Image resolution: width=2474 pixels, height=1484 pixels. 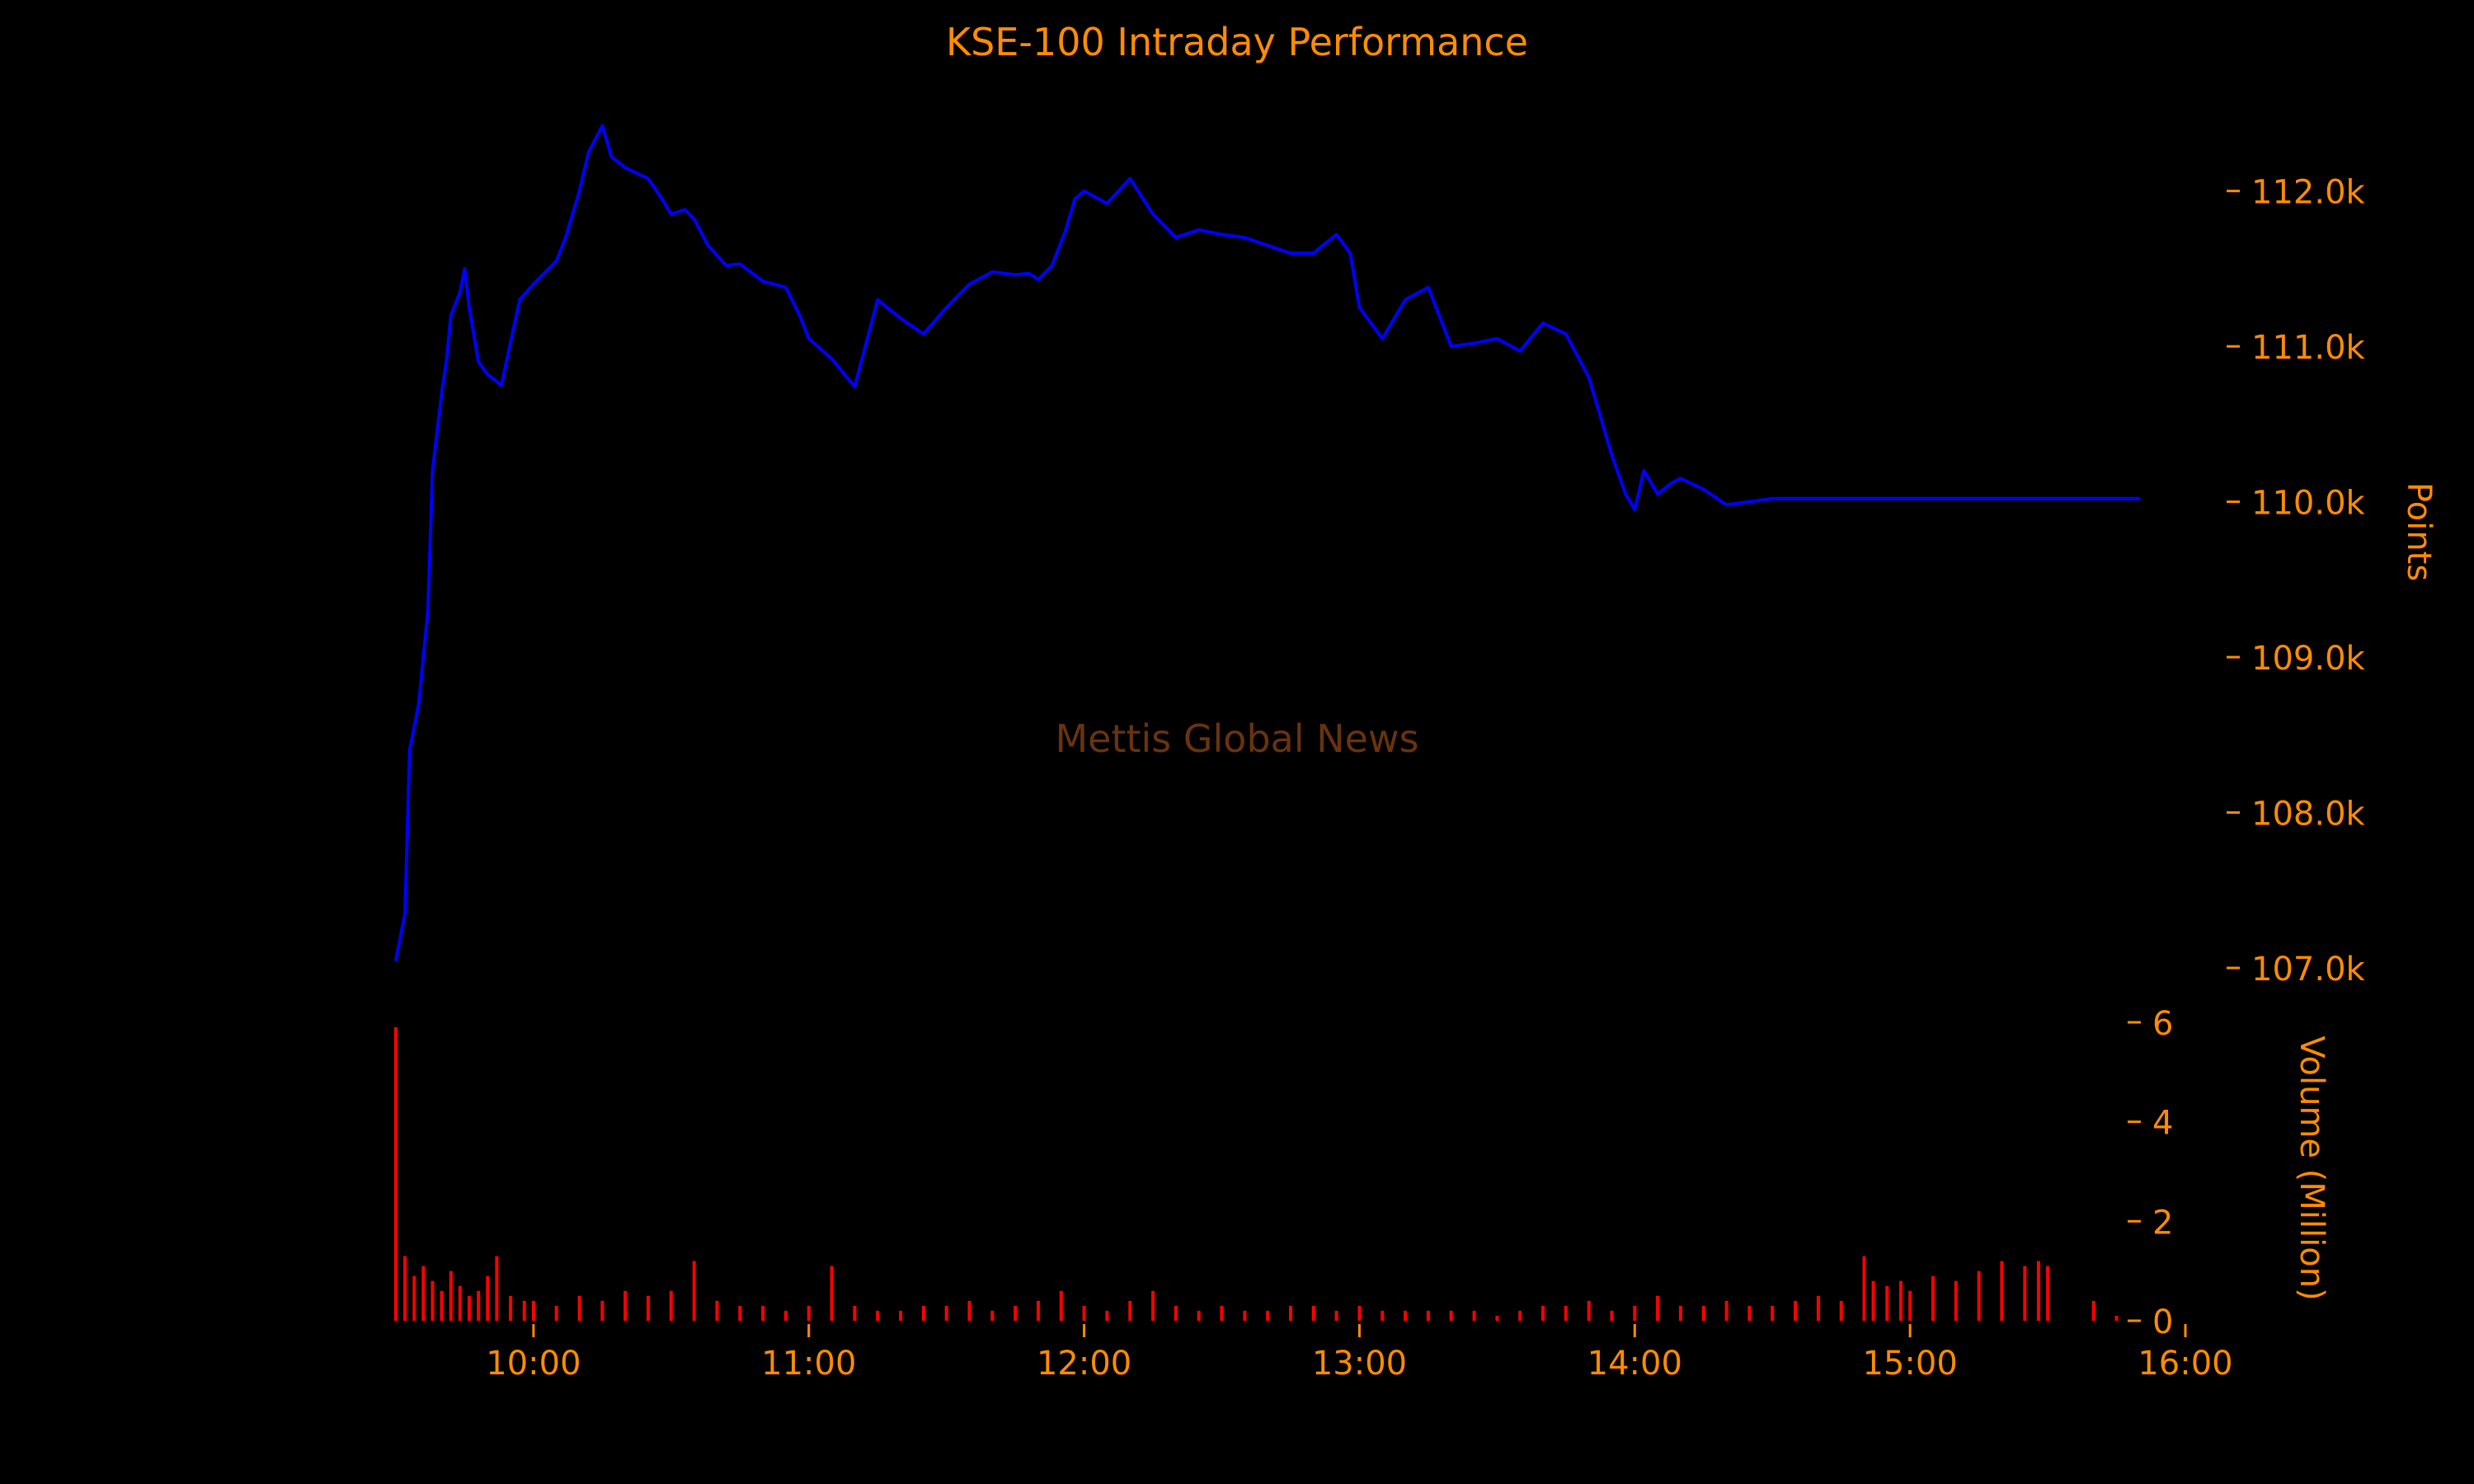 What do you see at coordinates (533, 1364) in the screenshot?
I see `x-tick-label: 10:00` at bounding box center [533, 1364].